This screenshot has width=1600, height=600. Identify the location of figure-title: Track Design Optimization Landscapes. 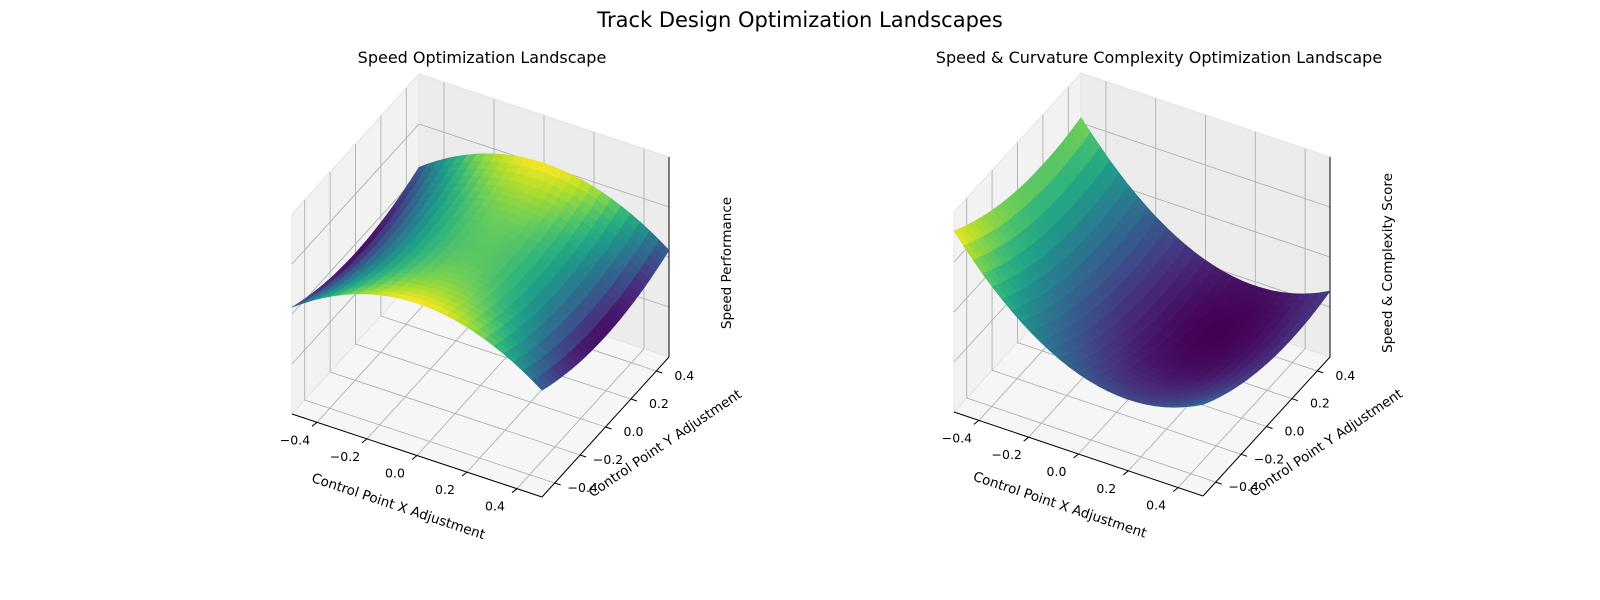
(800, 20).